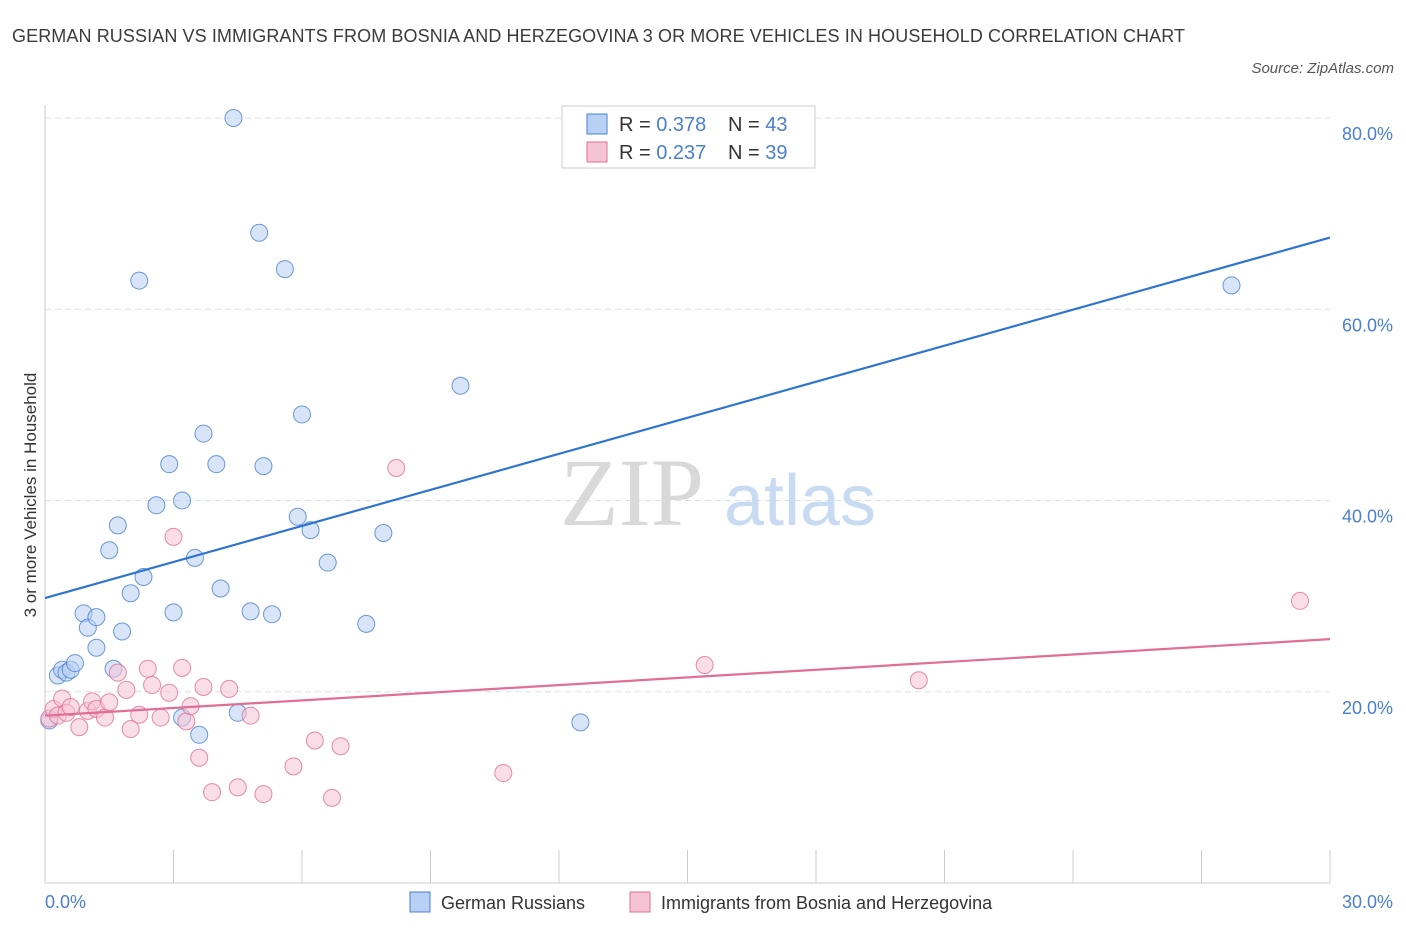 The width and height of the screenshot is (1406, 930). What do you see at coordinates (662, 153) in the screenshot?
I see `legend-row-2: R = 0.237` at bounding box center [662, 153].